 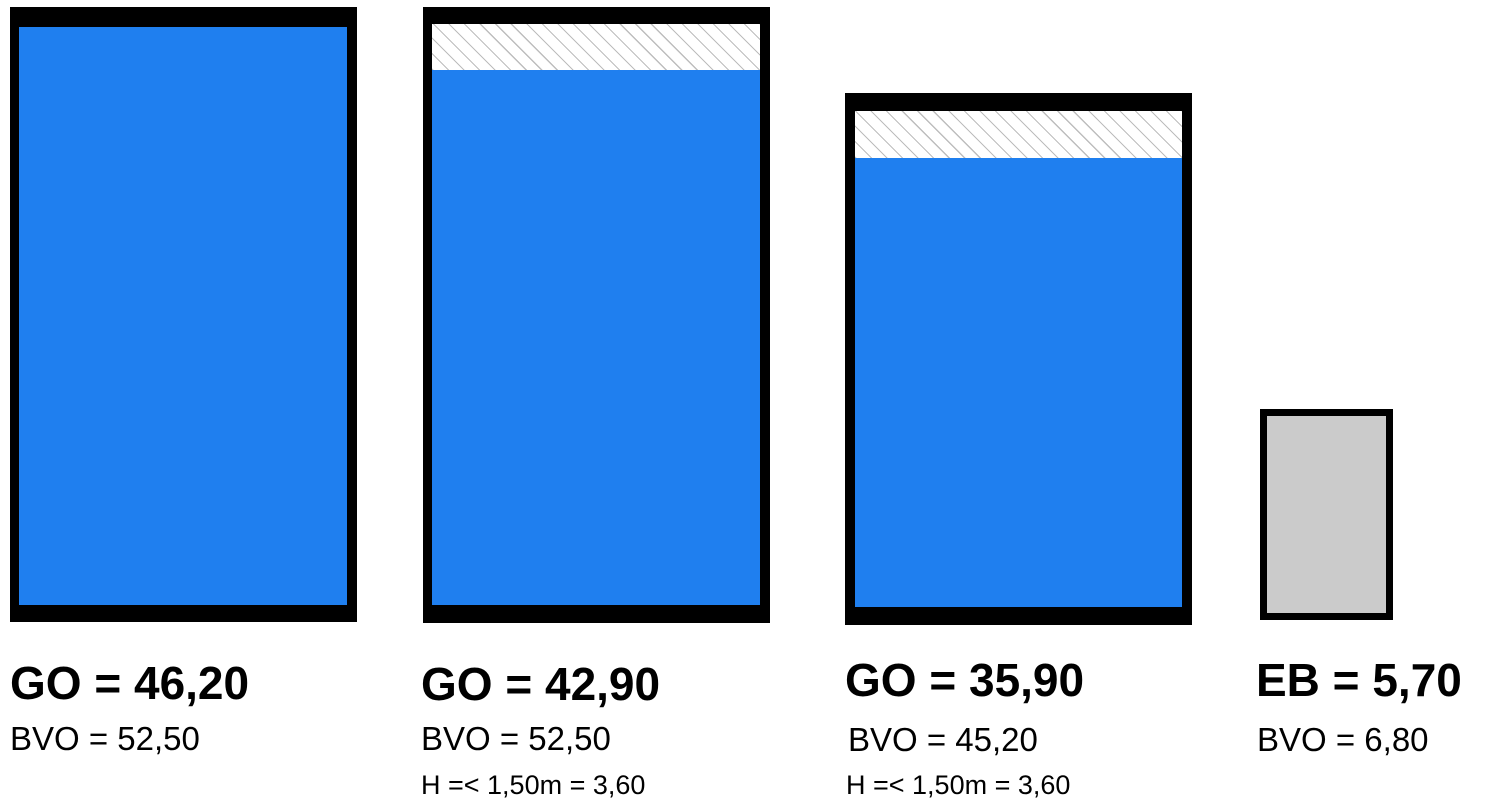 I want to click on room-2-note-label: H =< 1,50m = 3,60, so click(x=533, y=785).